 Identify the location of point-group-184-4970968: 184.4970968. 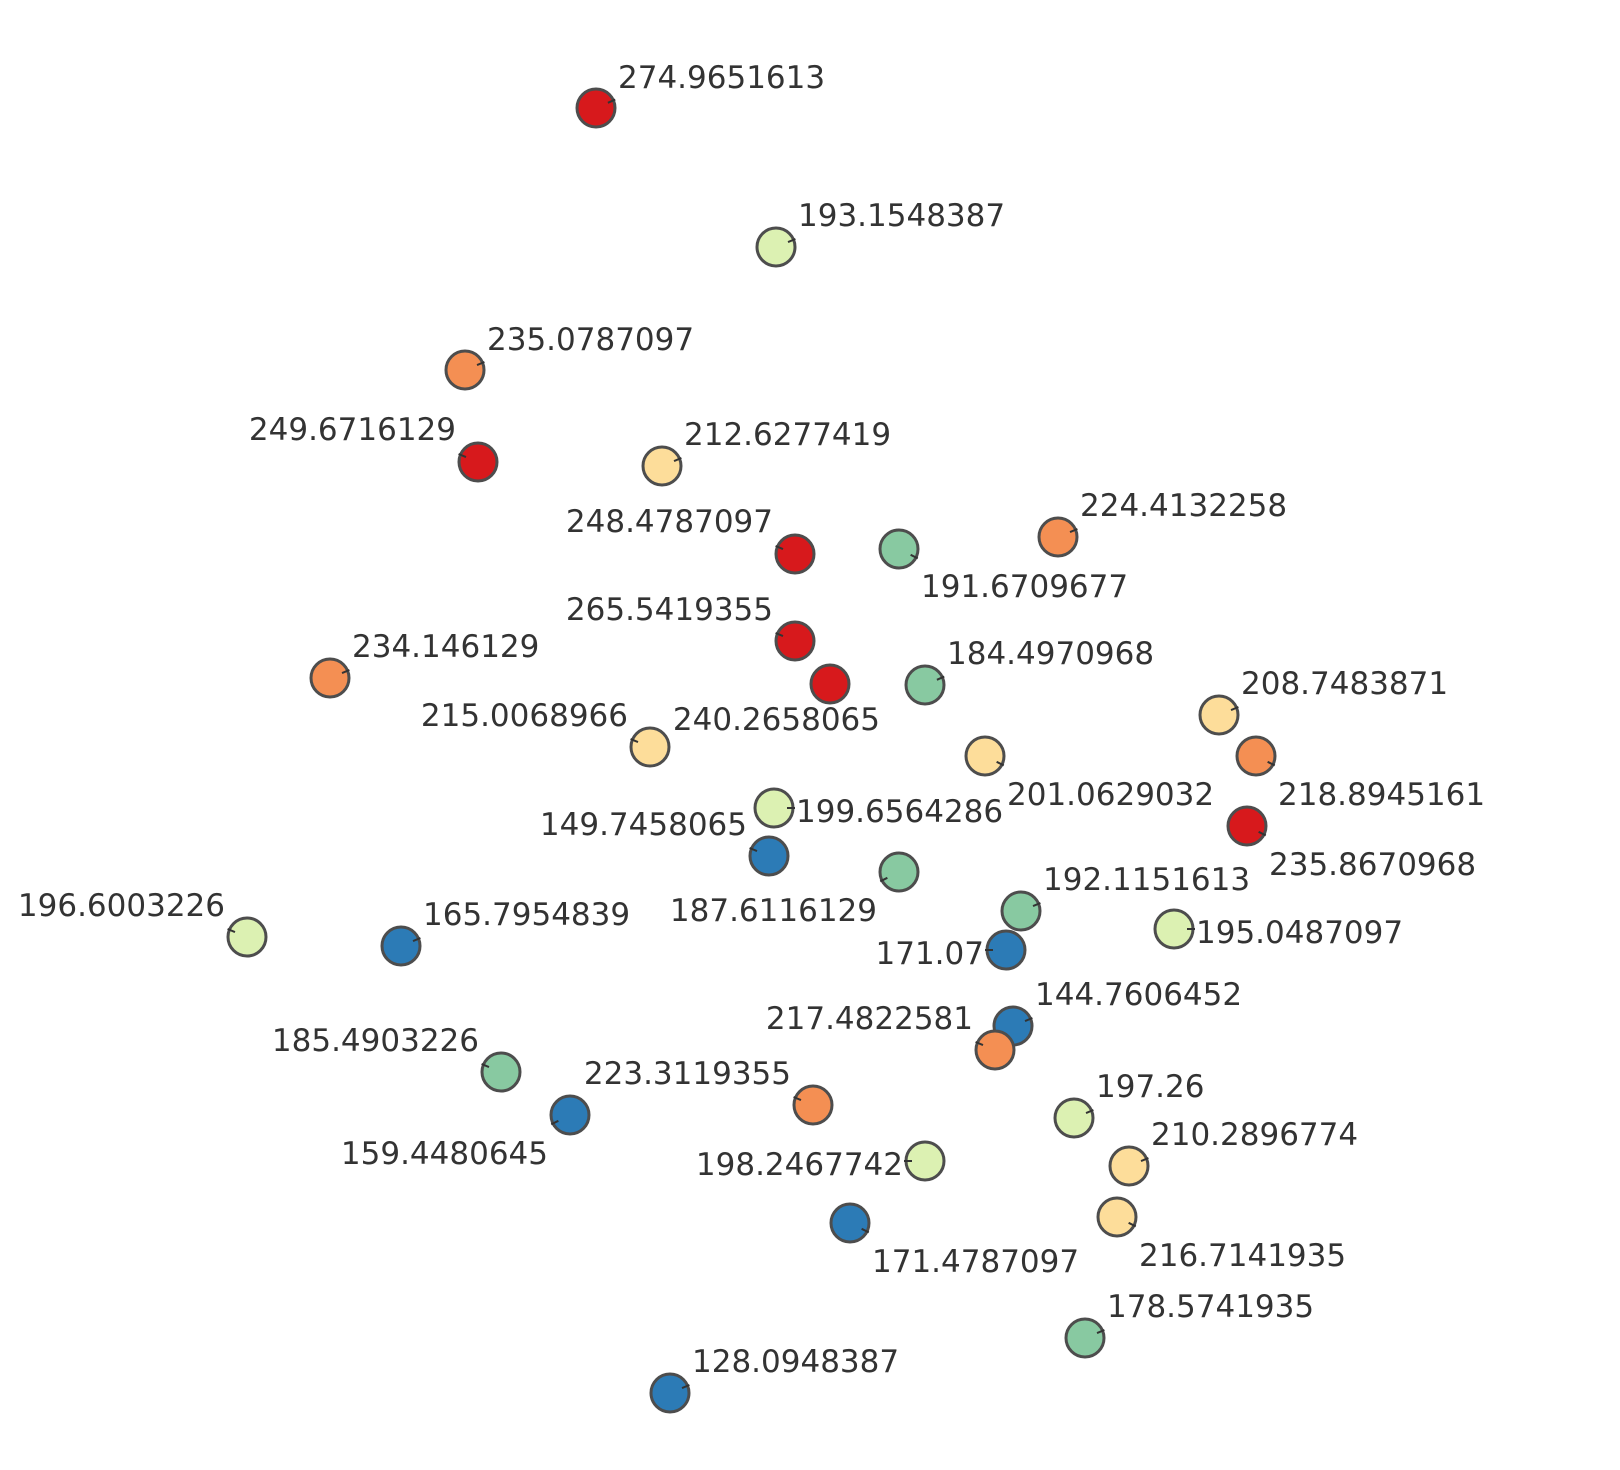
(1029, 671).